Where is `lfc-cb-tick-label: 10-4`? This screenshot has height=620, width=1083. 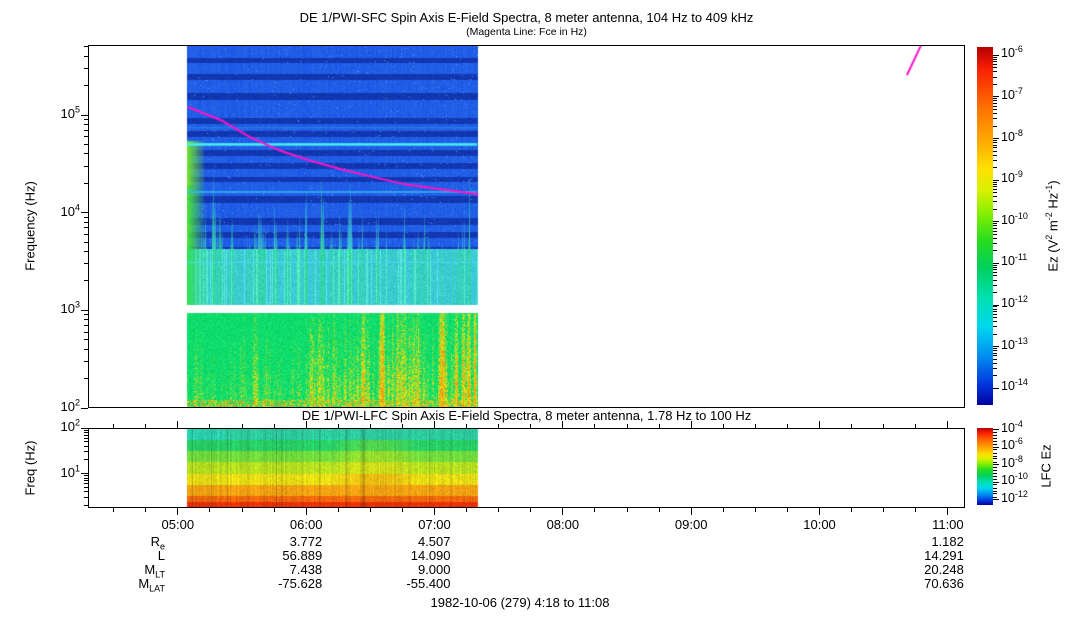
lfc-cb-tick-label: 10-4 is located at coordinates (1012, 426).